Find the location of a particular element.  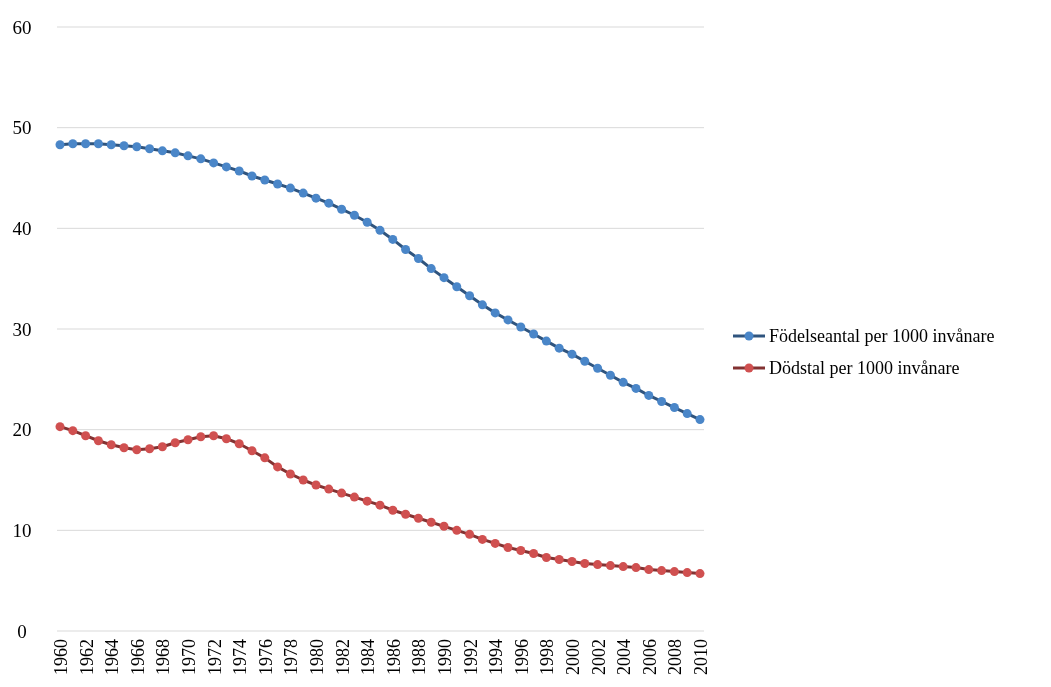

x-tick-label: 1992 is located at coordinates (470, 657).